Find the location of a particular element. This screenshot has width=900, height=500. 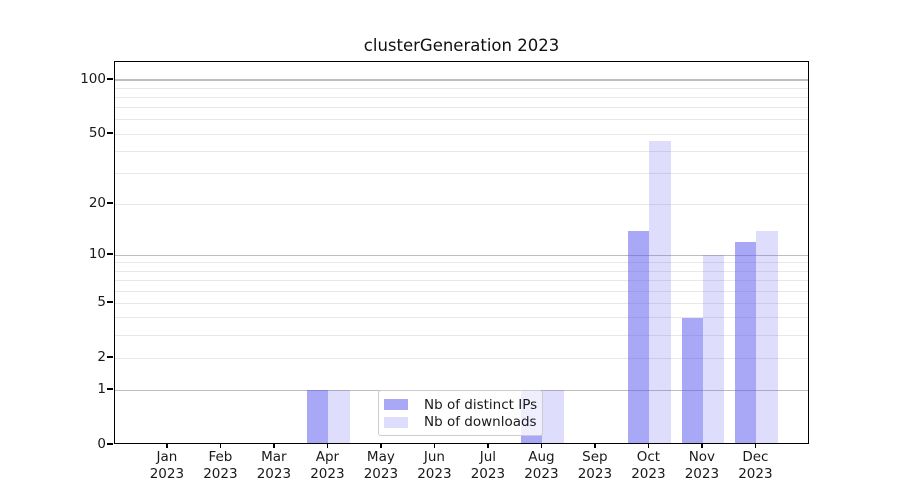

bar-distinct-ips-apr is located at coordinates (318, 417).